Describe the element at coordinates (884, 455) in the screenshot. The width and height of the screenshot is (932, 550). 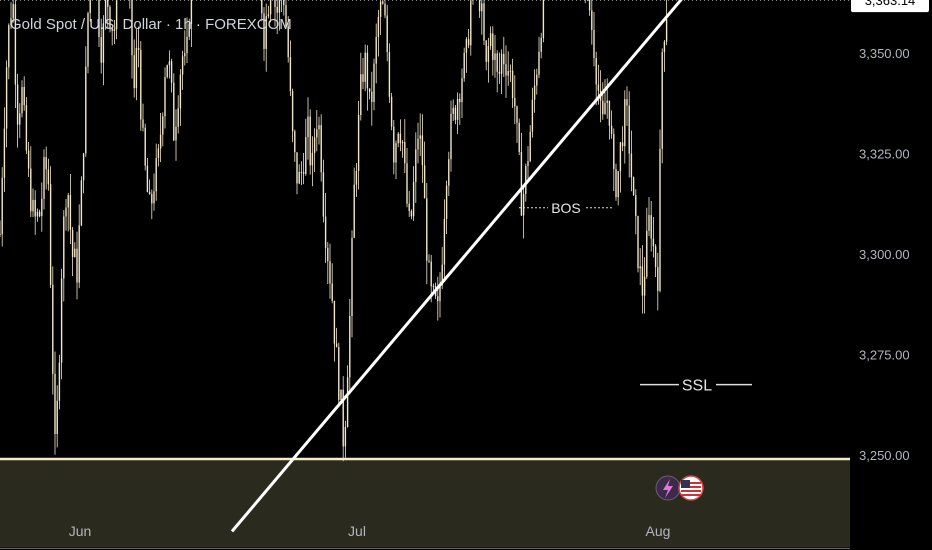
I see `y-tick-label: 3,250.00` at that location.